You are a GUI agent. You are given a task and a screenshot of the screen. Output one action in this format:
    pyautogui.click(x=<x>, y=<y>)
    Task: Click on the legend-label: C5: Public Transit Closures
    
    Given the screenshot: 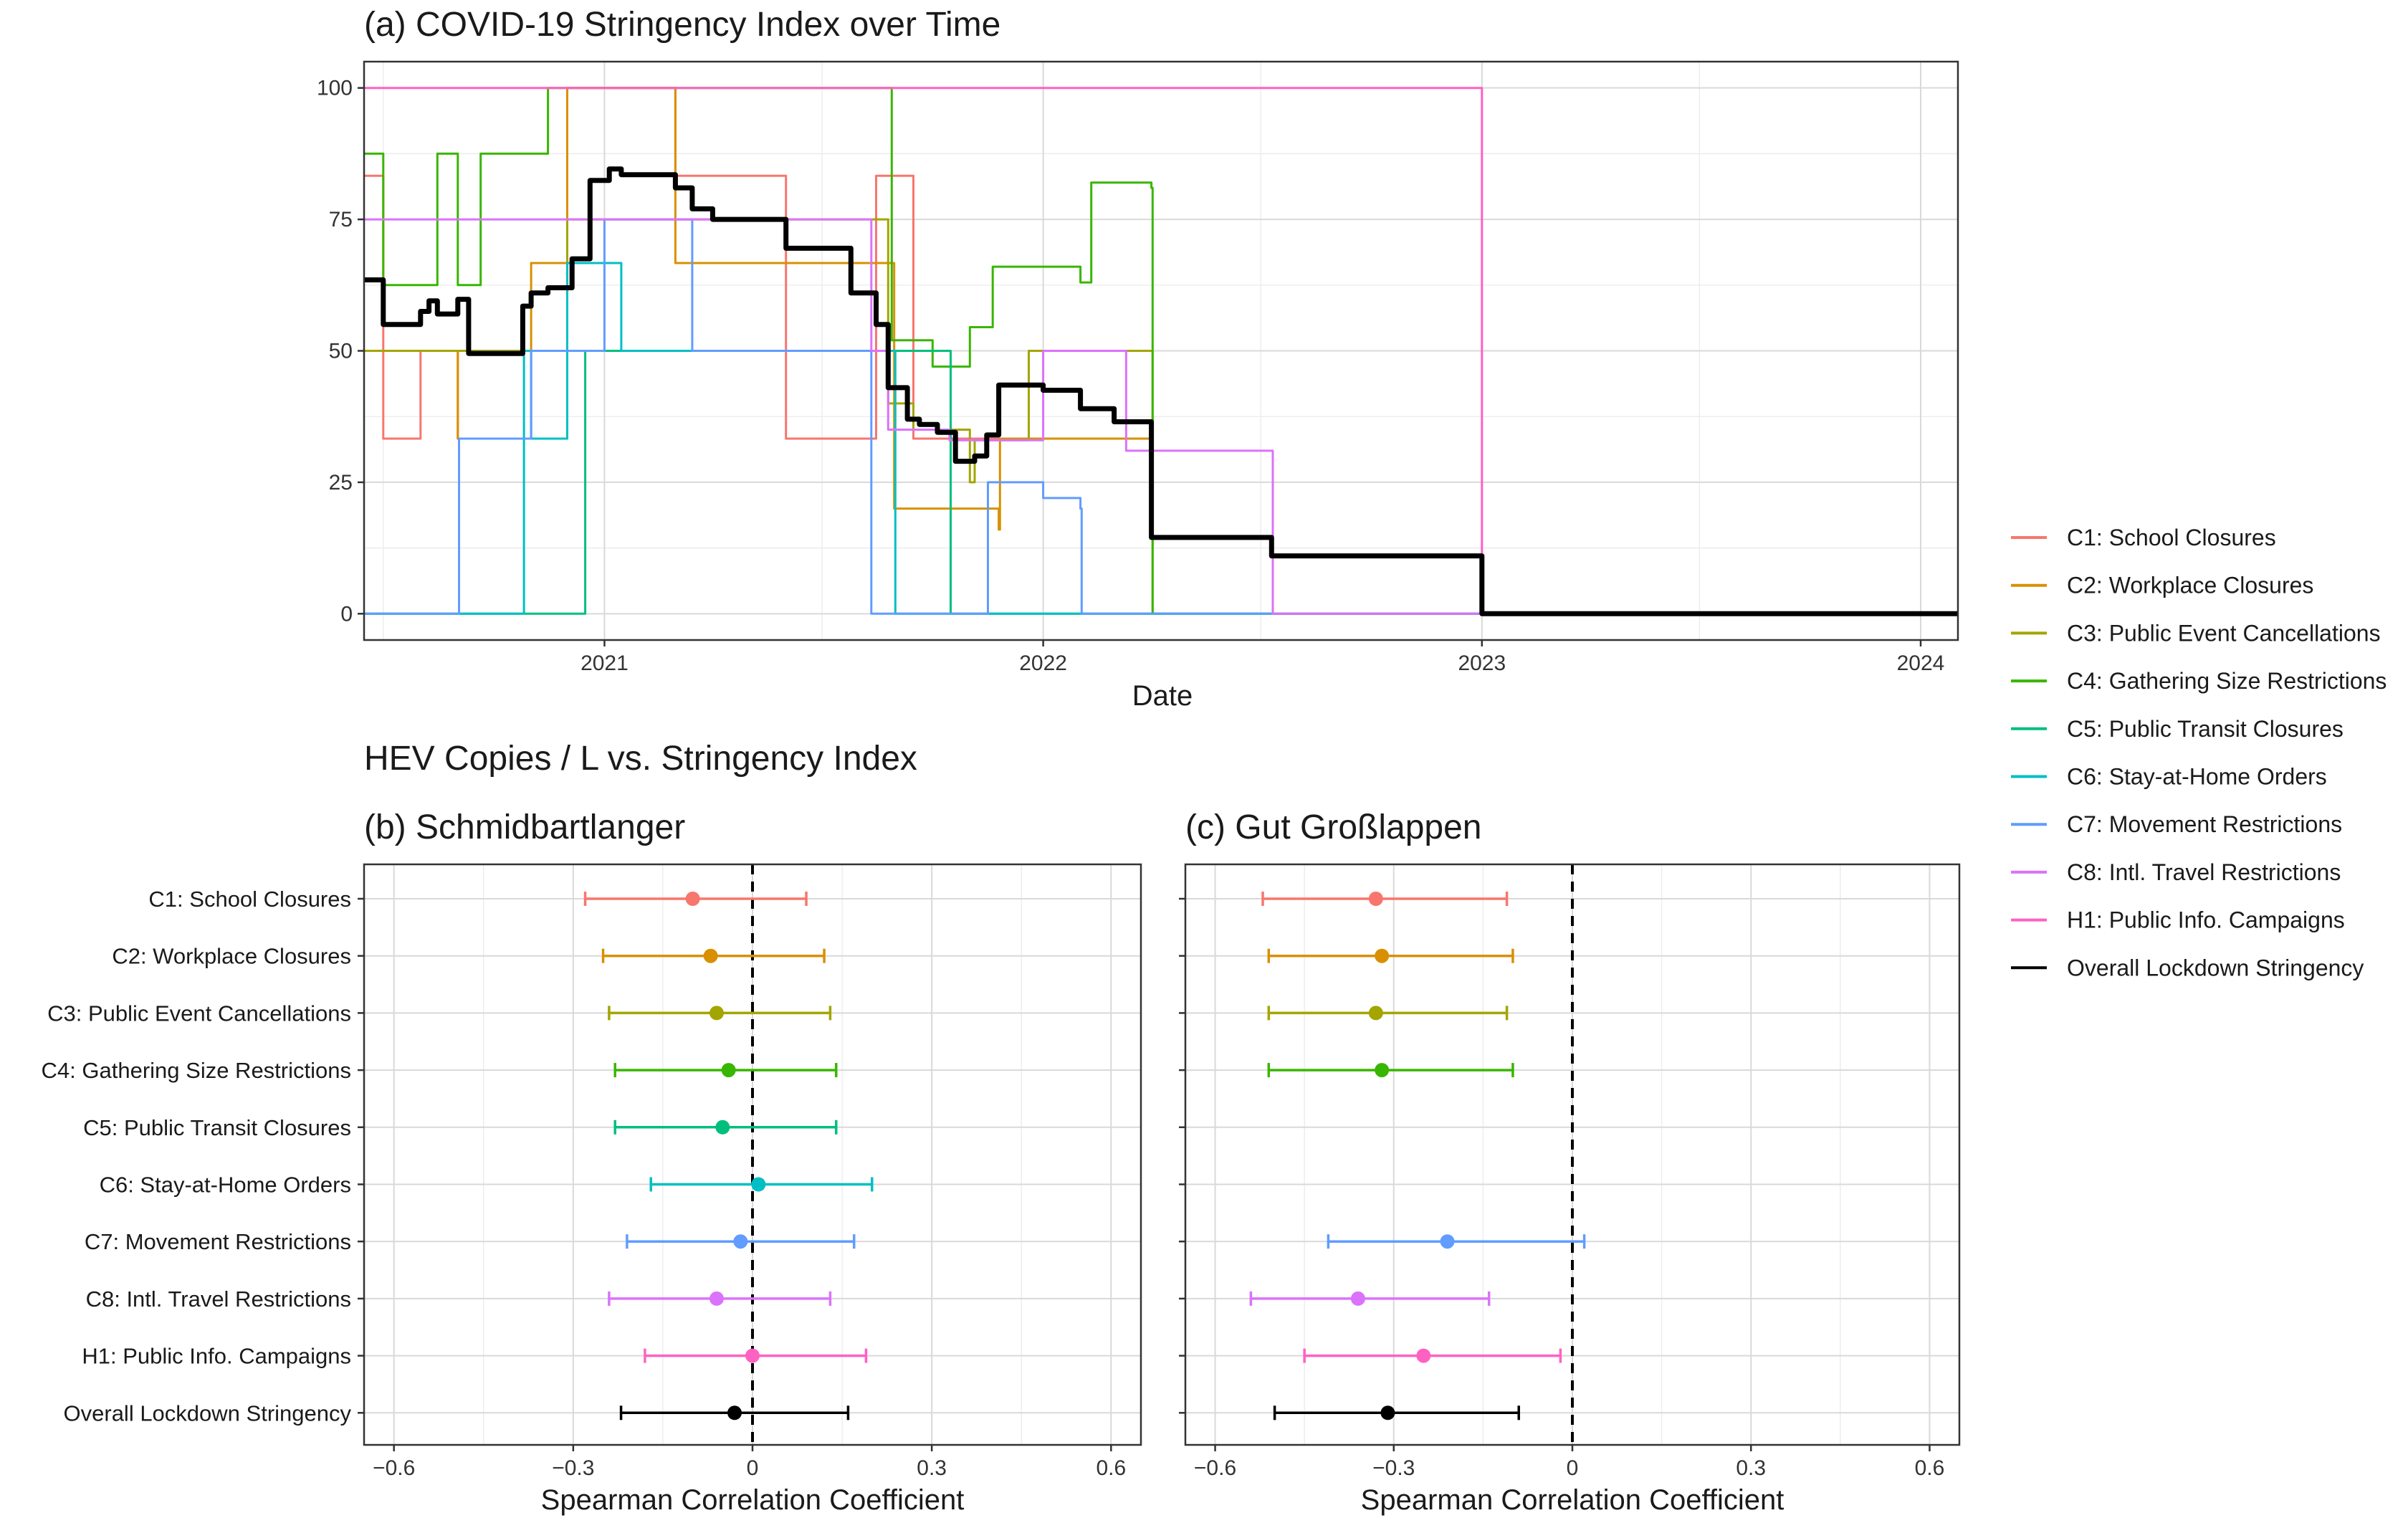 What is the action you would take?
    pyautogui.click(x=2205, y=729)
    